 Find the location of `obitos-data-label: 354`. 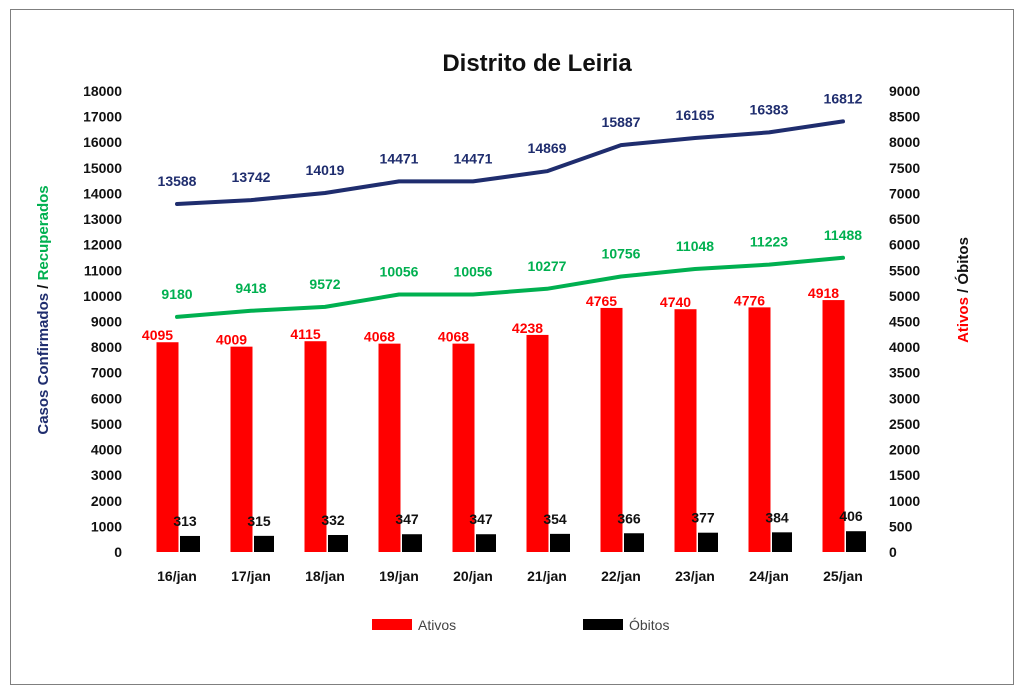

obitos-data-label: 354 is located at coordinates (555, 519).